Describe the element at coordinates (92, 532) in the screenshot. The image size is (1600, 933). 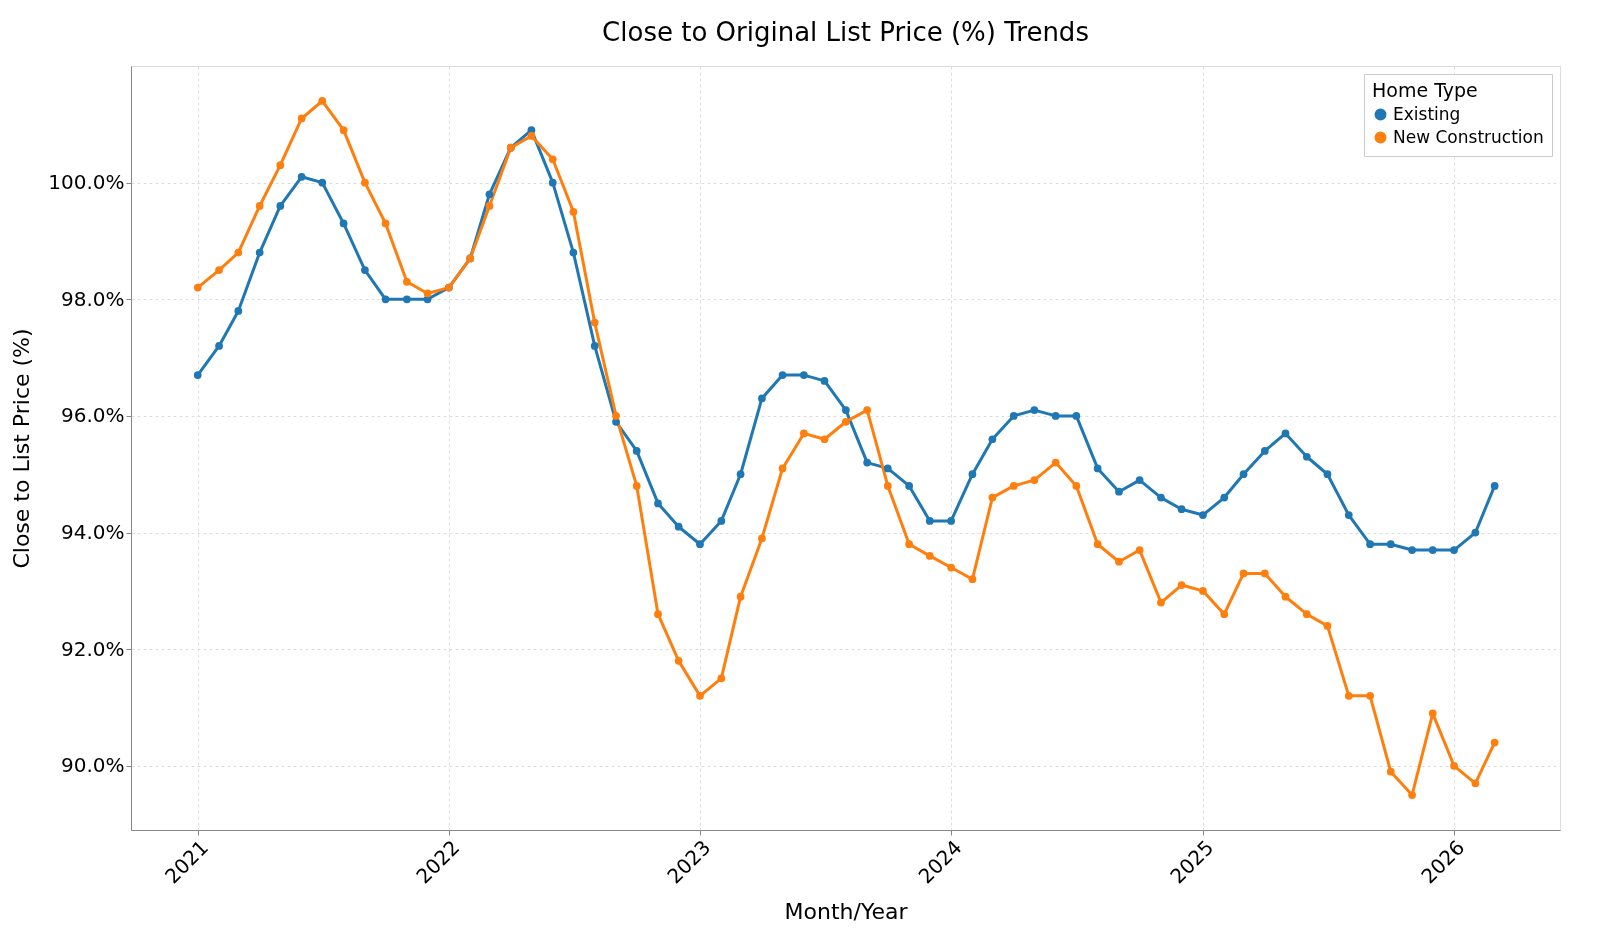
I see `y-tick-label: 94.0%` at that location.